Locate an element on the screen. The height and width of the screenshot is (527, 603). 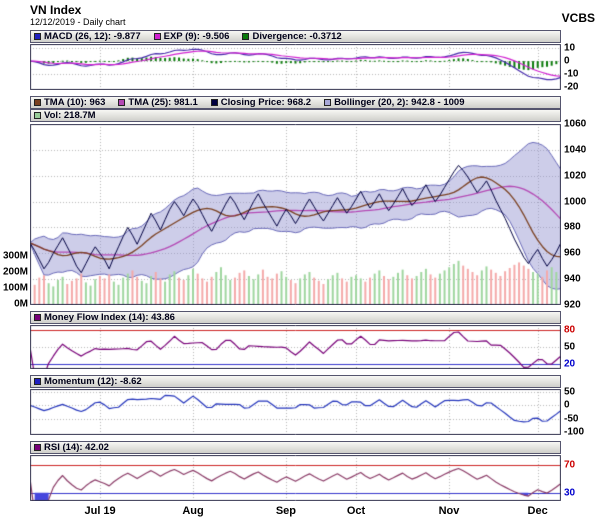
y-tick-label: 980 is located at coordinates (572, 227).